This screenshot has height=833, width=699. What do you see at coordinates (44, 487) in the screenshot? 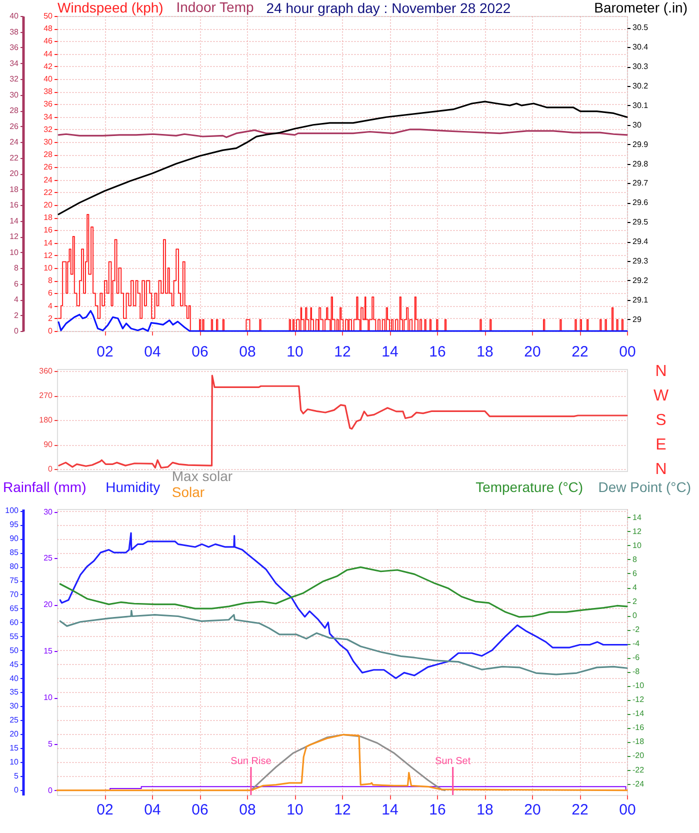
I see `text: Rainfall (mm)` at bounding box center [44, 487].